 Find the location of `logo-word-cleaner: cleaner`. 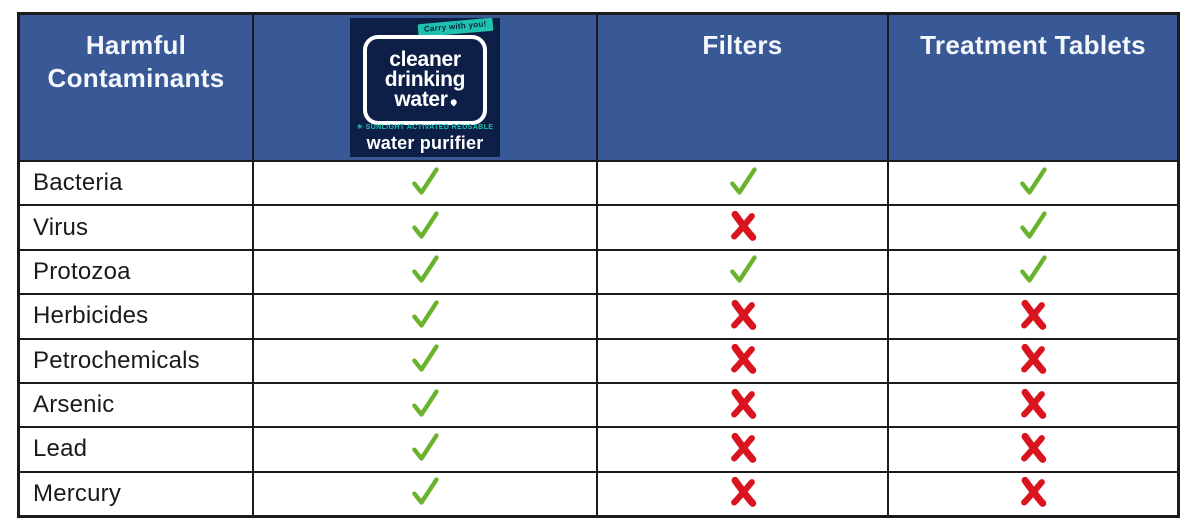

logo-word-cleaner: cleaner is located at coordinates (425, 60).